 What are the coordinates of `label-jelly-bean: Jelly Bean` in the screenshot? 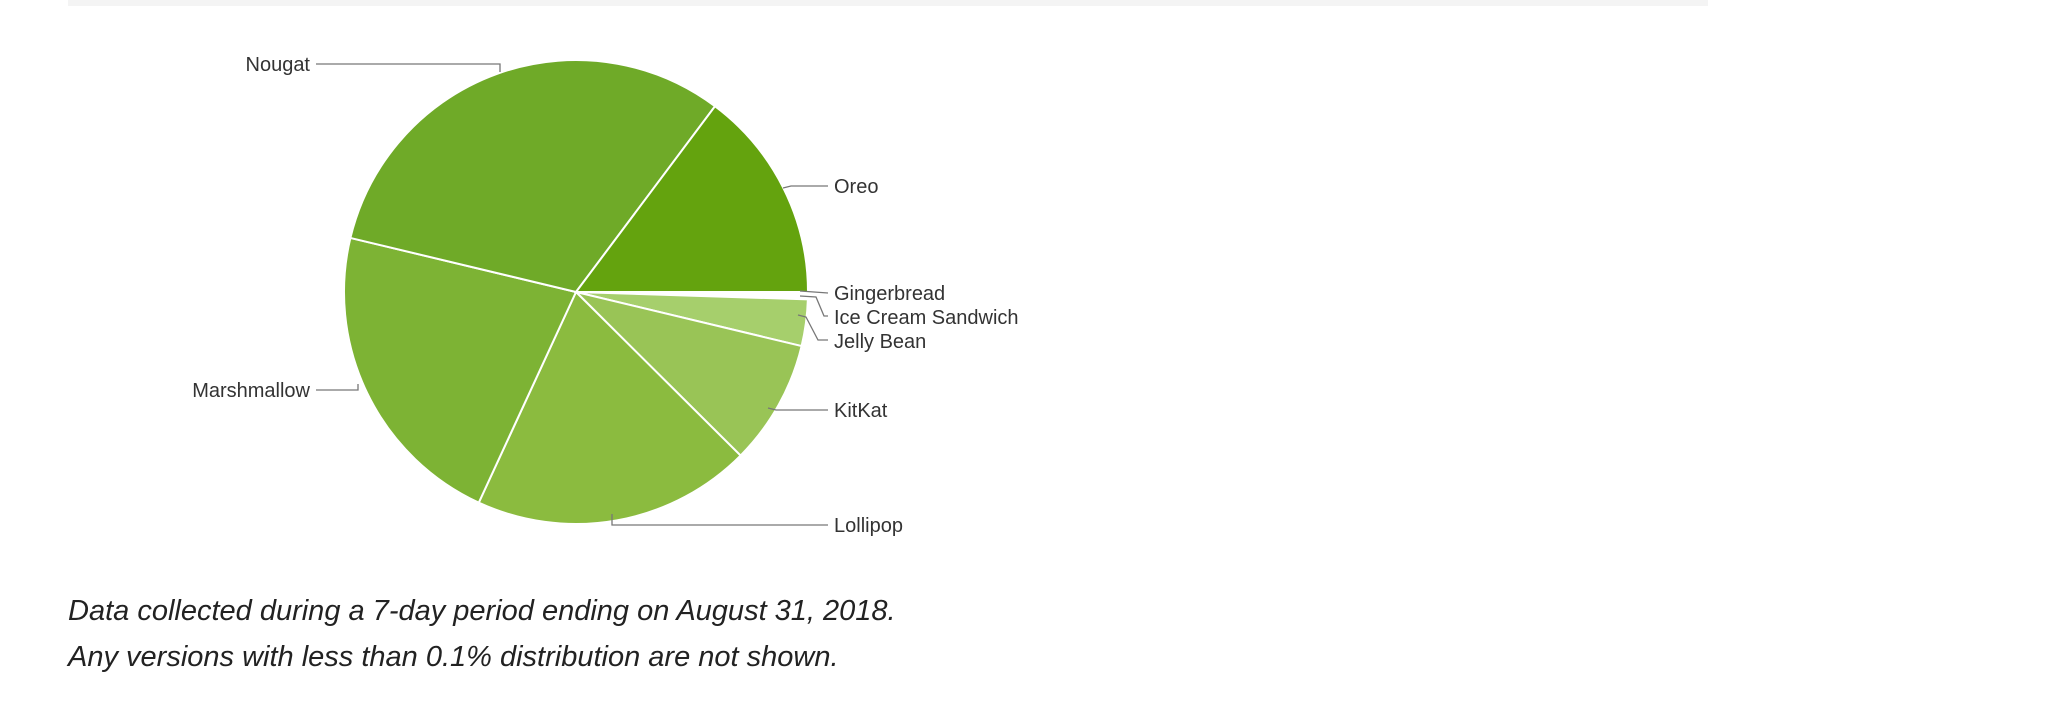 It's located at (880, 342).